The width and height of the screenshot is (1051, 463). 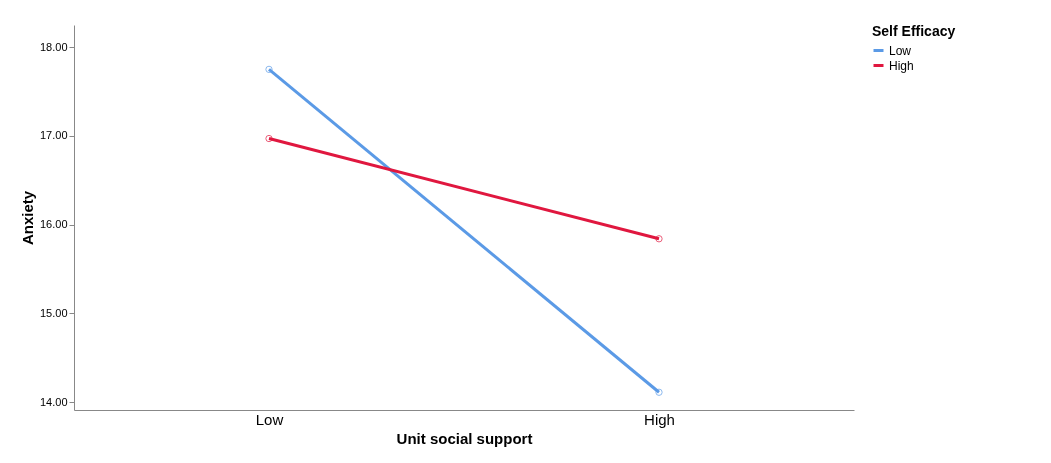 I want to click on y-axis-title: Anxiety, so click(x=27, y=218).